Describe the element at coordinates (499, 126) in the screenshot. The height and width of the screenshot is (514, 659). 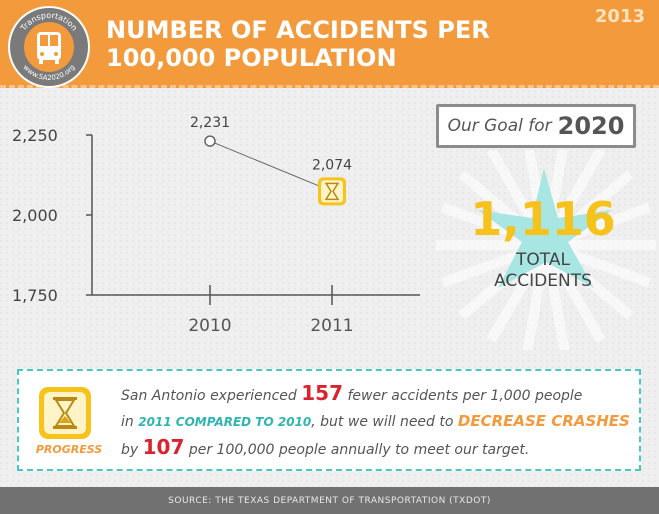
I see `goal-text: Our Goal for` at that location.